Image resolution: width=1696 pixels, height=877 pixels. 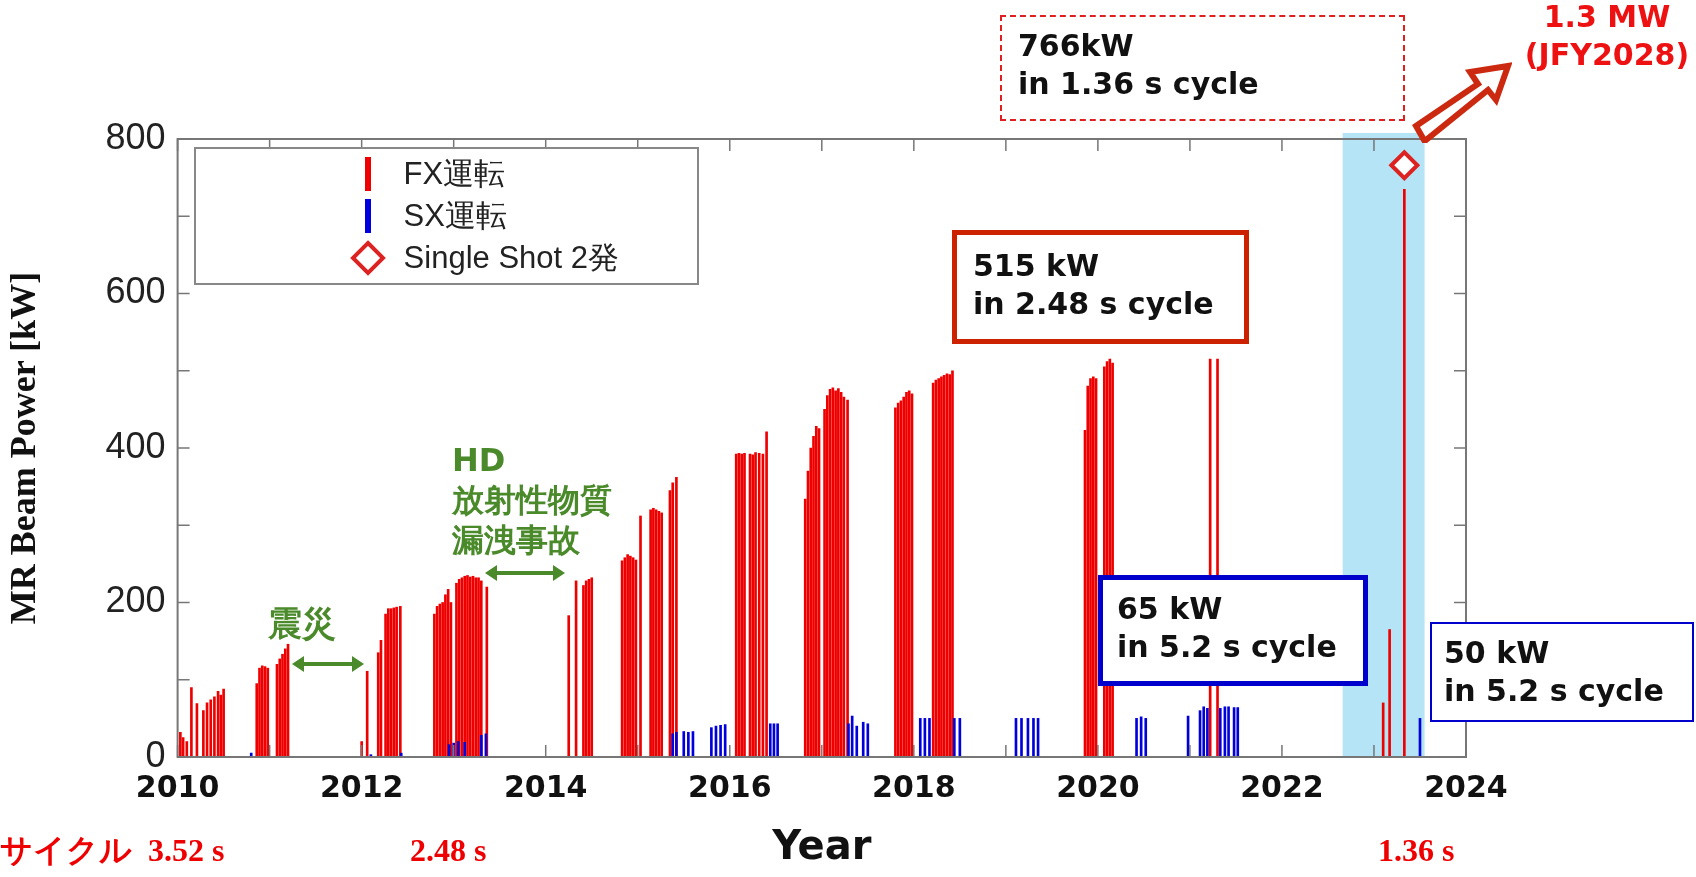 What do you see at coordinates (361, 786) in the screenshot?
I see `x-tick-label: 2012` at bounding box center [361, 786].